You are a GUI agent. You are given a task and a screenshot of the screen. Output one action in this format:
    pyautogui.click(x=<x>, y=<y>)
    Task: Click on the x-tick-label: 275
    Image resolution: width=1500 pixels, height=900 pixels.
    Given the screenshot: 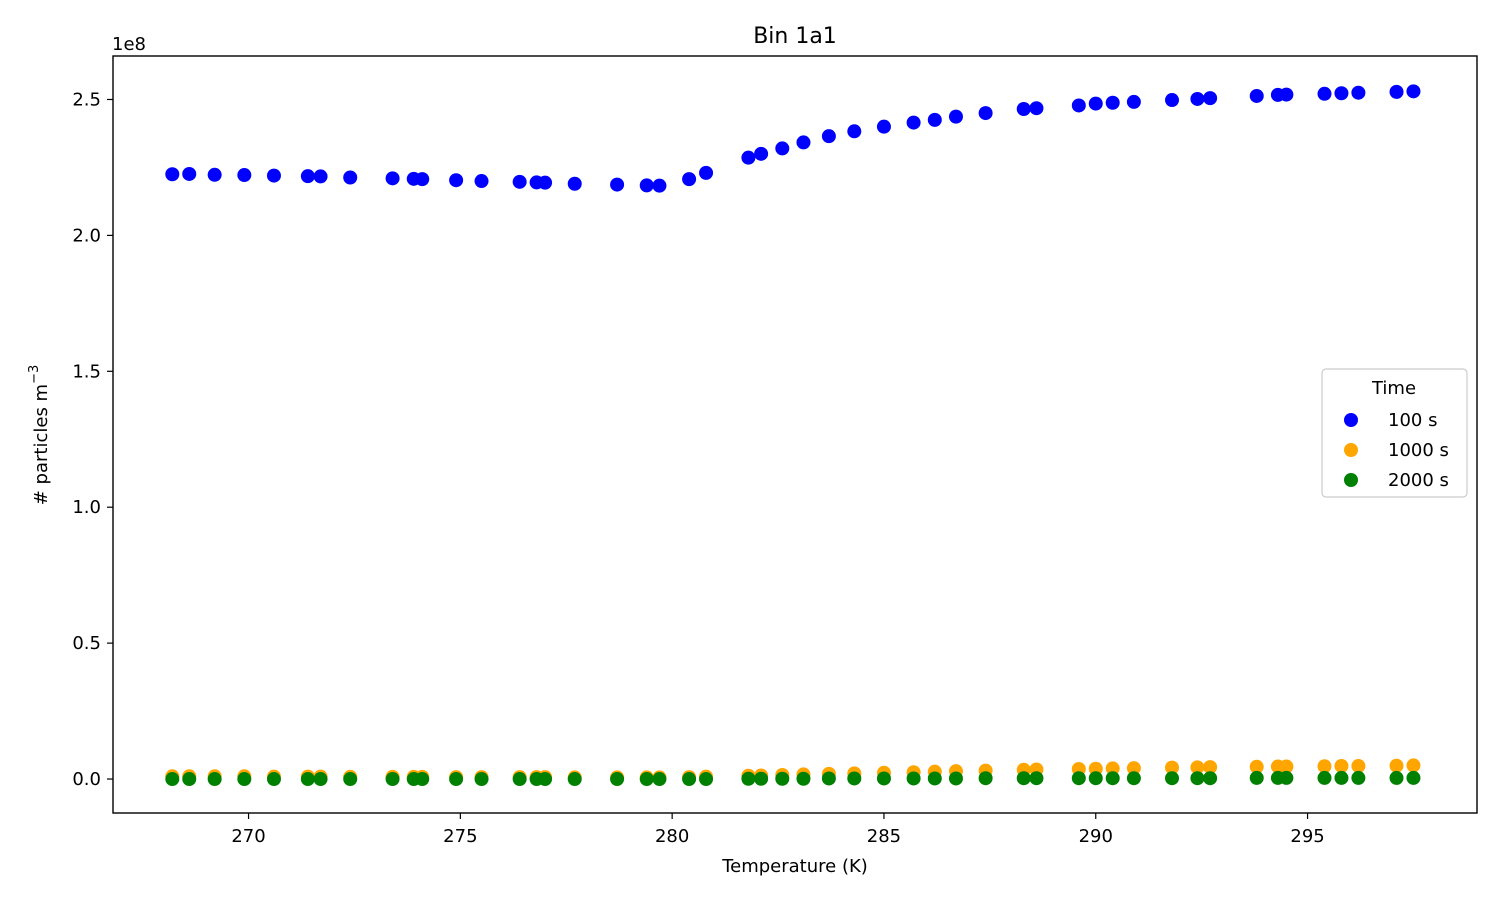 What is the action you would take?
    pyautogui.click(x=460, y=836)
    